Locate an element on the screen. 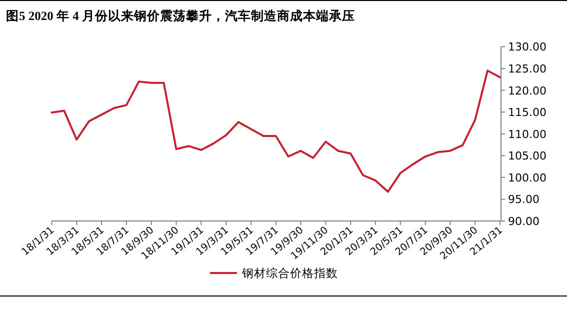 This screenshot has width=567, height=325. y-tick-label: 120.00 is located at coordinates (527, 91).